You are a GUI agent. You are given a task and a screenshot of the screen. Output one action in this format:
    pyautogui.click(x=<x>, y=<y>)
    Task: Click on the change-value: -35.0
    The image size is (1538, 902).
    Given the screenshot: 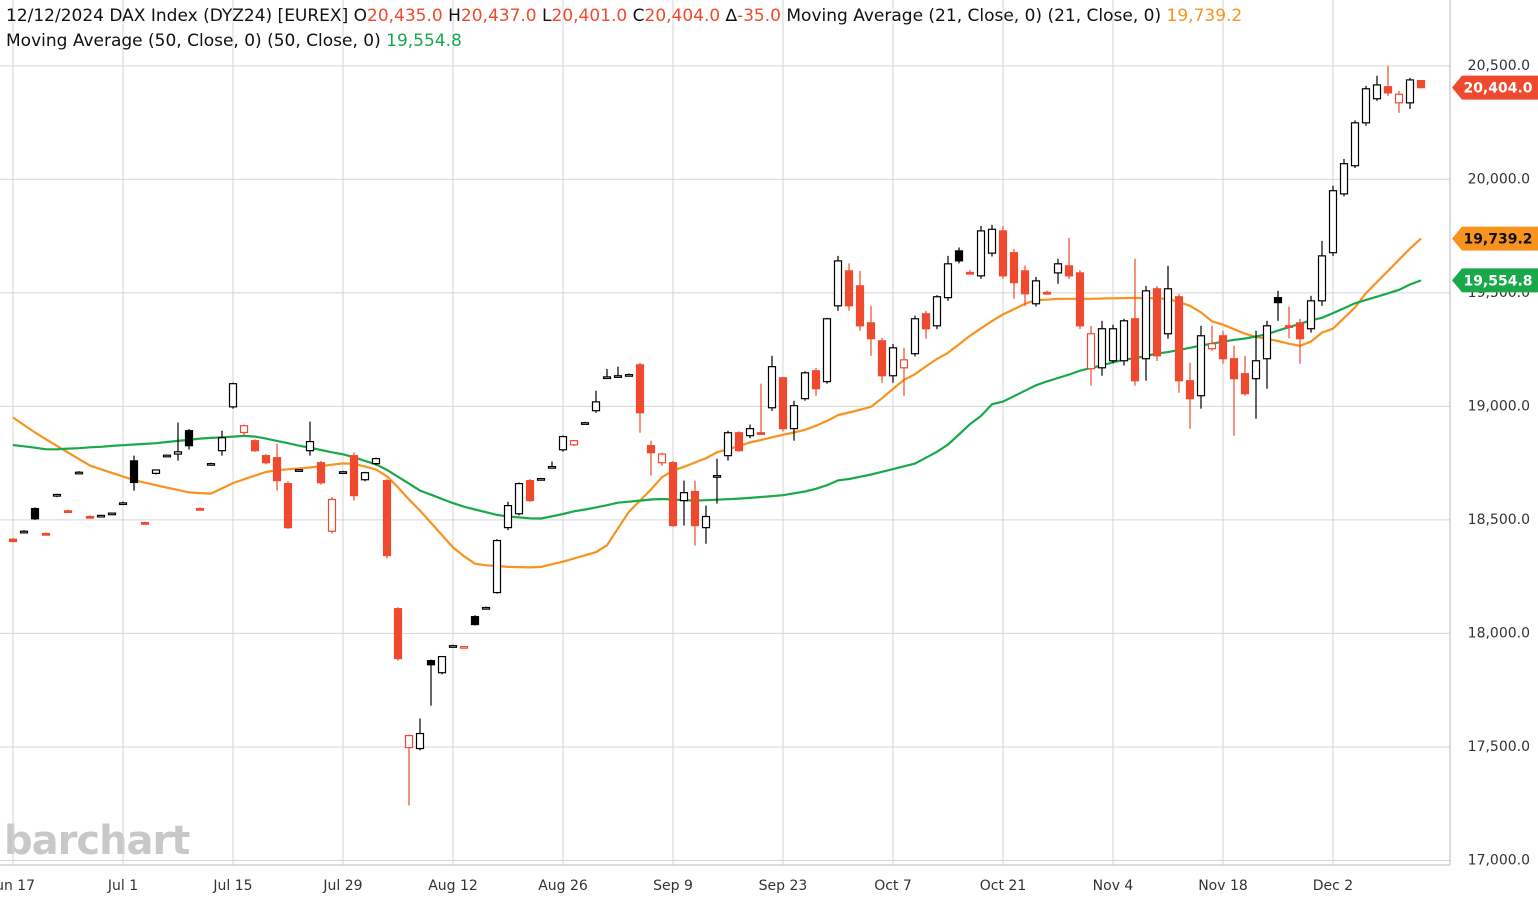 What is the action you would take?
    pyautogui.click(x=758, y=16)
    